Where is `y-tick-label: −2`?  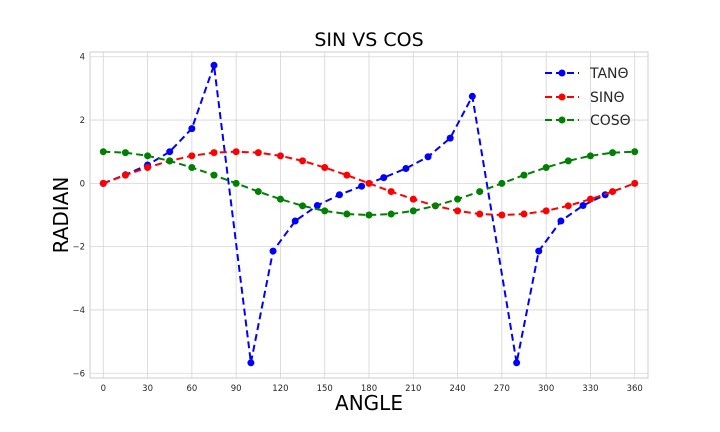 y-tick-label: −2 is located at coordinates (78, 248).